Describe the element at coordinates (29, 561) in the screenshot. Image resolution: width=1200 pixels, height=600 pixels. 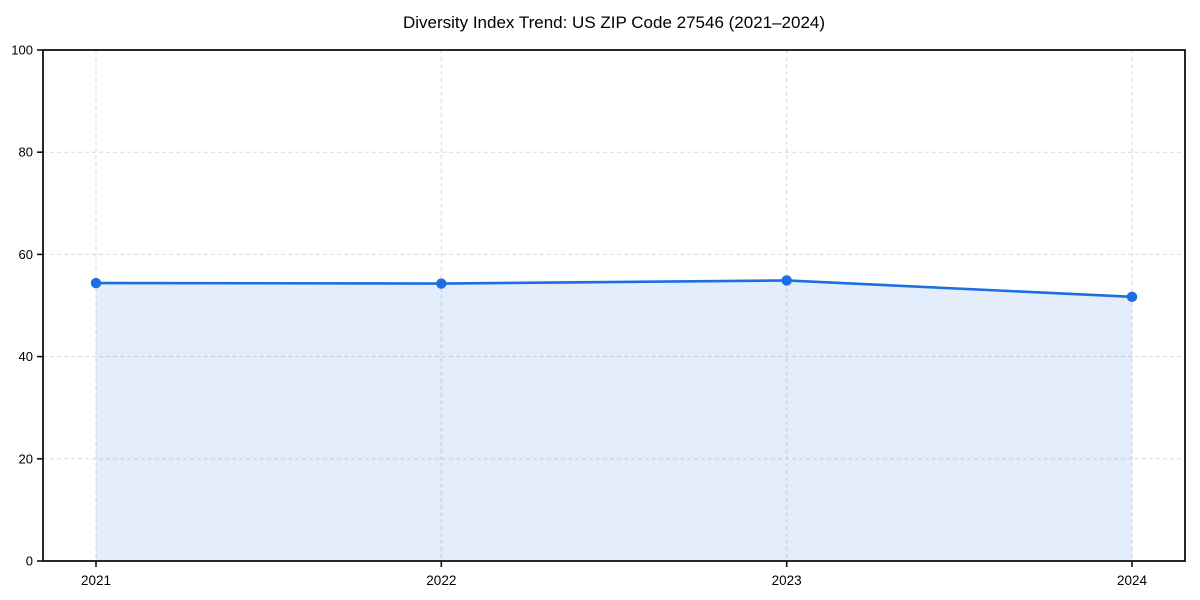
I see `y-tick-label-0: 0` at that location.